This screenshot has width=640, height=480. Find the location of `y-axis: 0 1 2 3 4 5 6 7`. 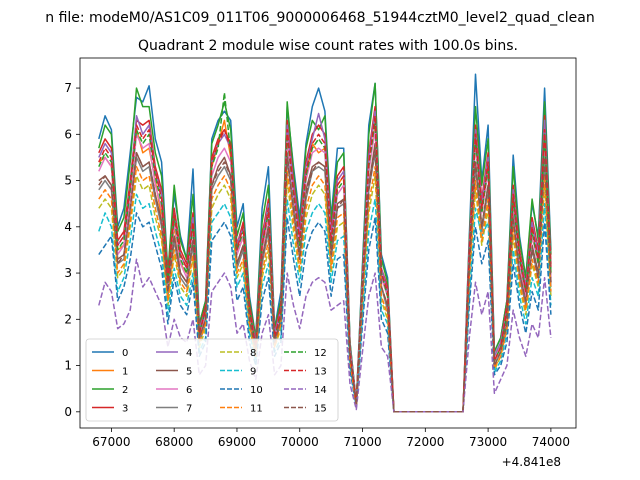

y-axis: 0 1 2 3 4 5 6 7 is located at coordinates (72, 250).